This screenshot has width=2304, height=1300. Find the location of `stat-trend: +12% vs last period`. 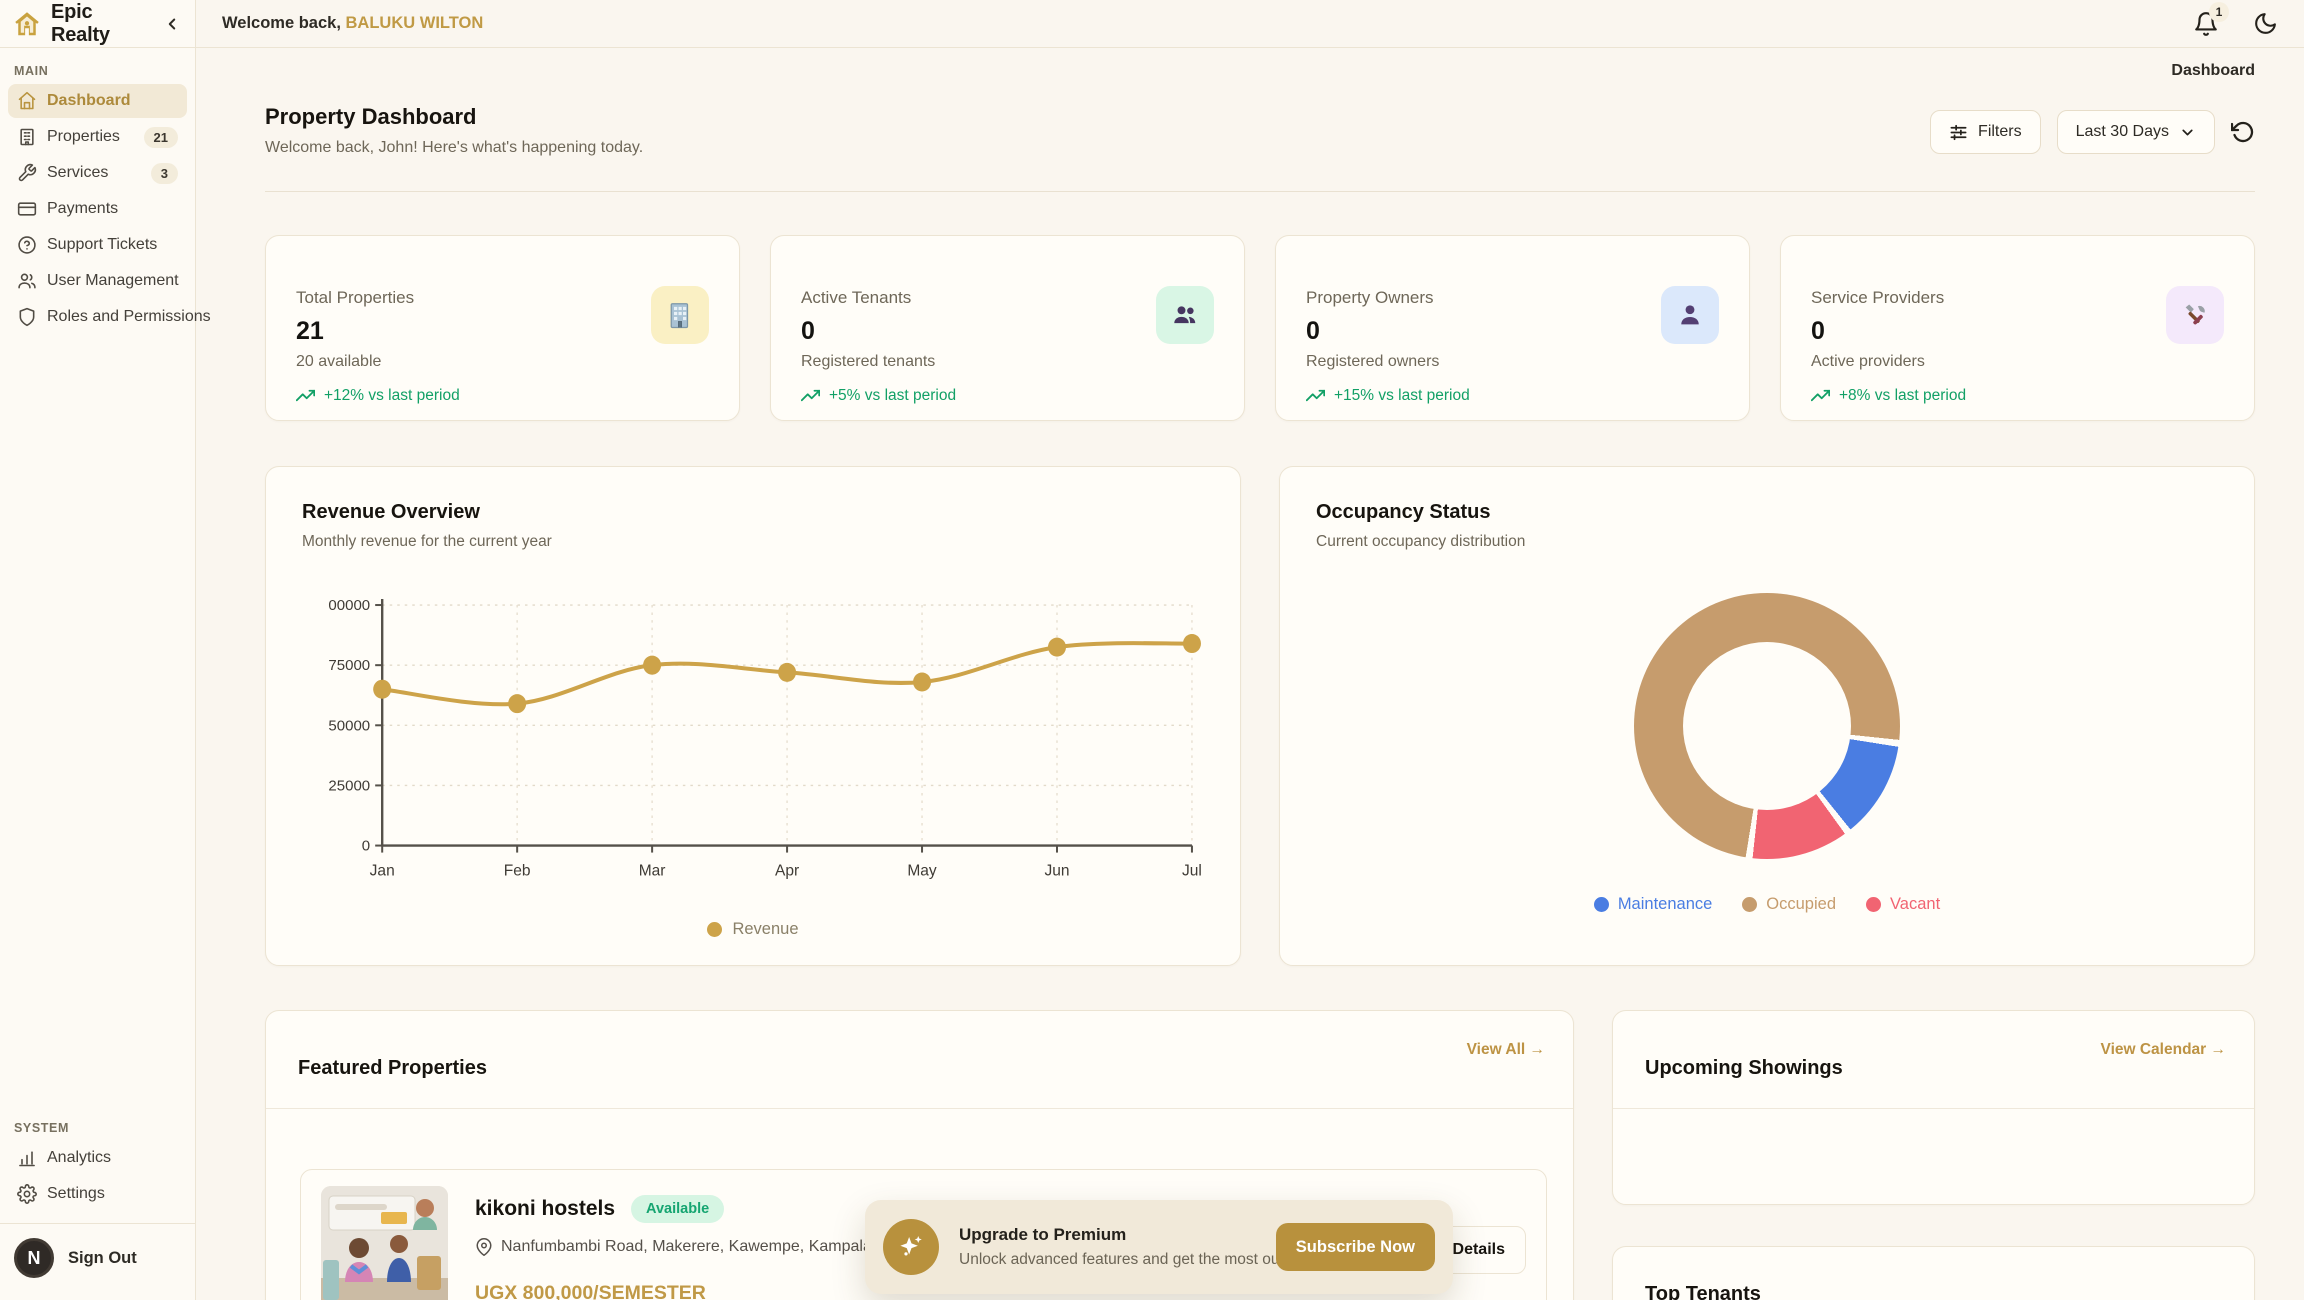

stat-trend: +12% vs last period is located at coordinates (378, 395).